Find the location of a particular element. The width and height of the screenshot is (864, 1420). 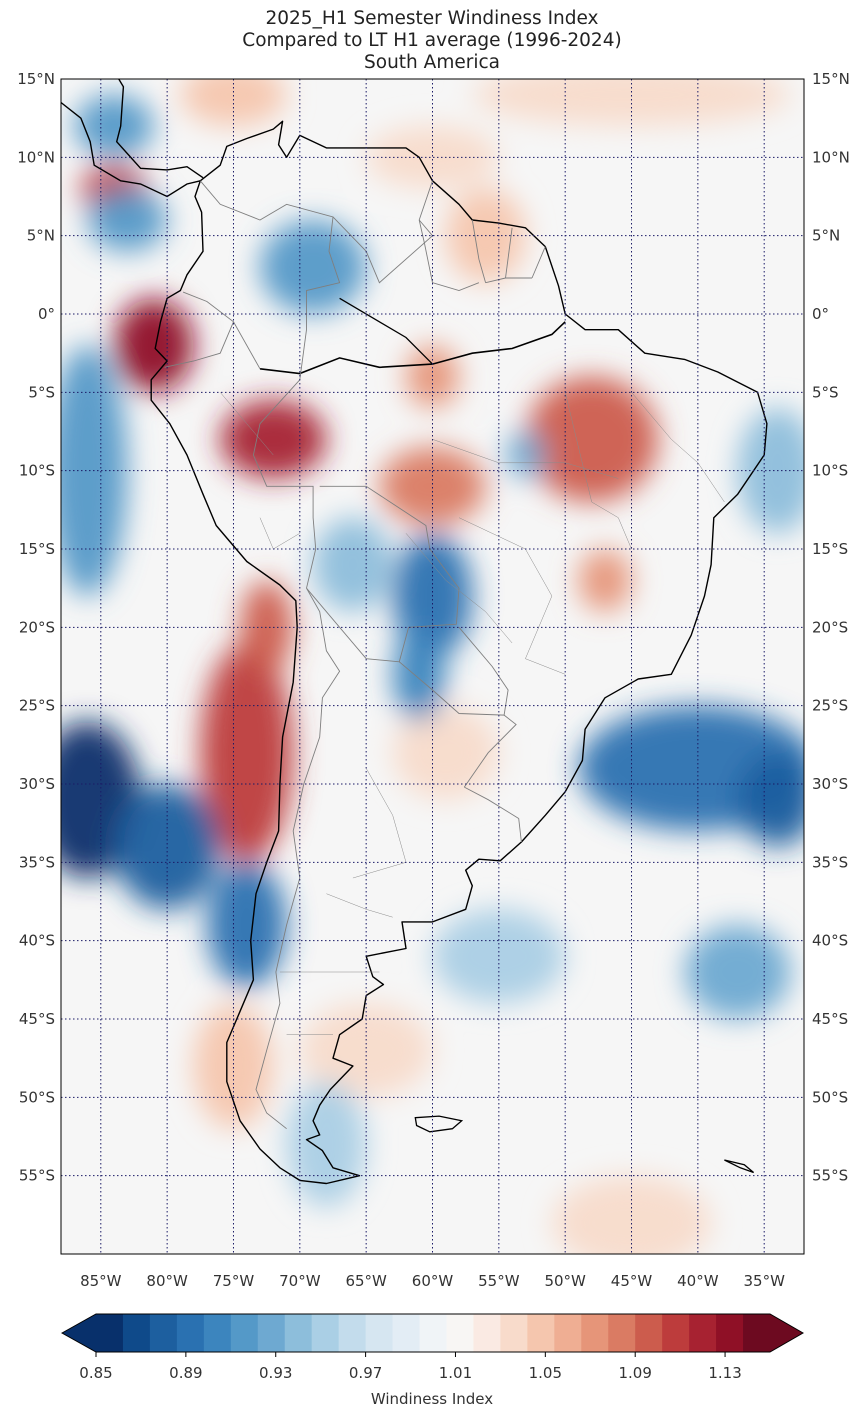

latitude-label-right: 0° is located at coordinates (820, 314).